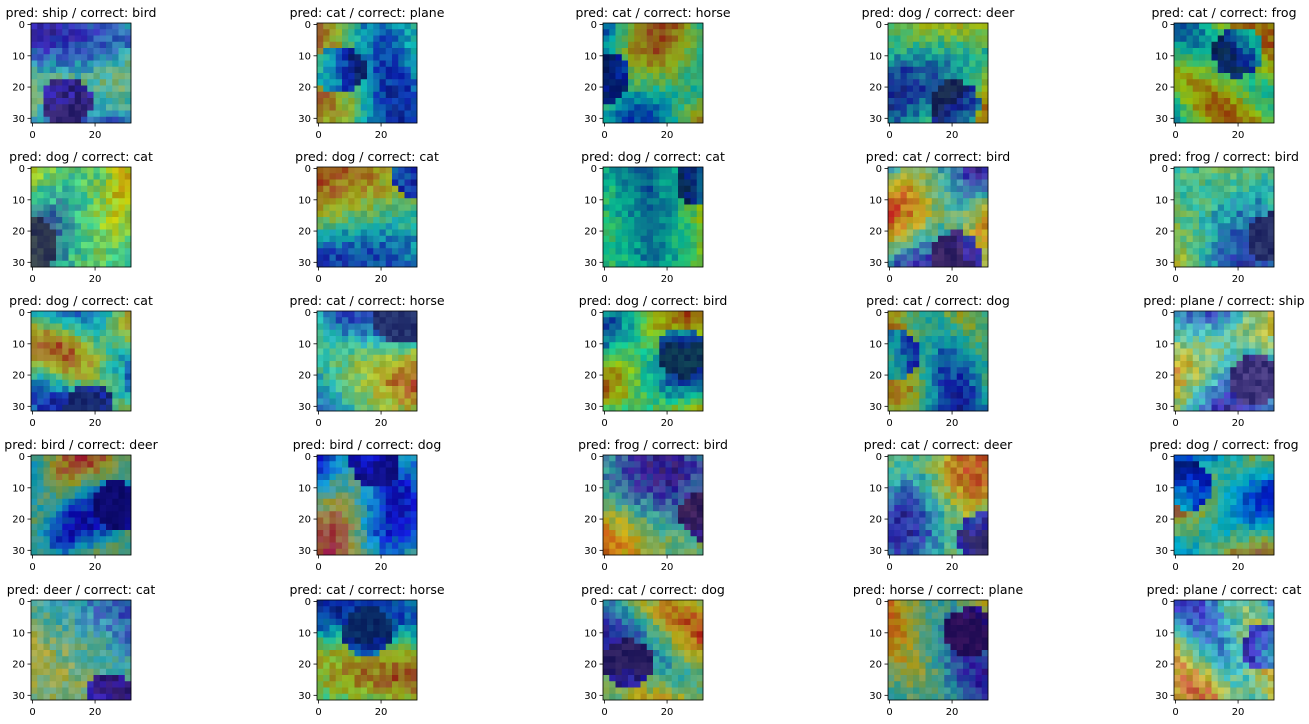 The width and height of the screenshot is (1309, 724). I want to click on y-tick-label: 0, so click(594, 169).